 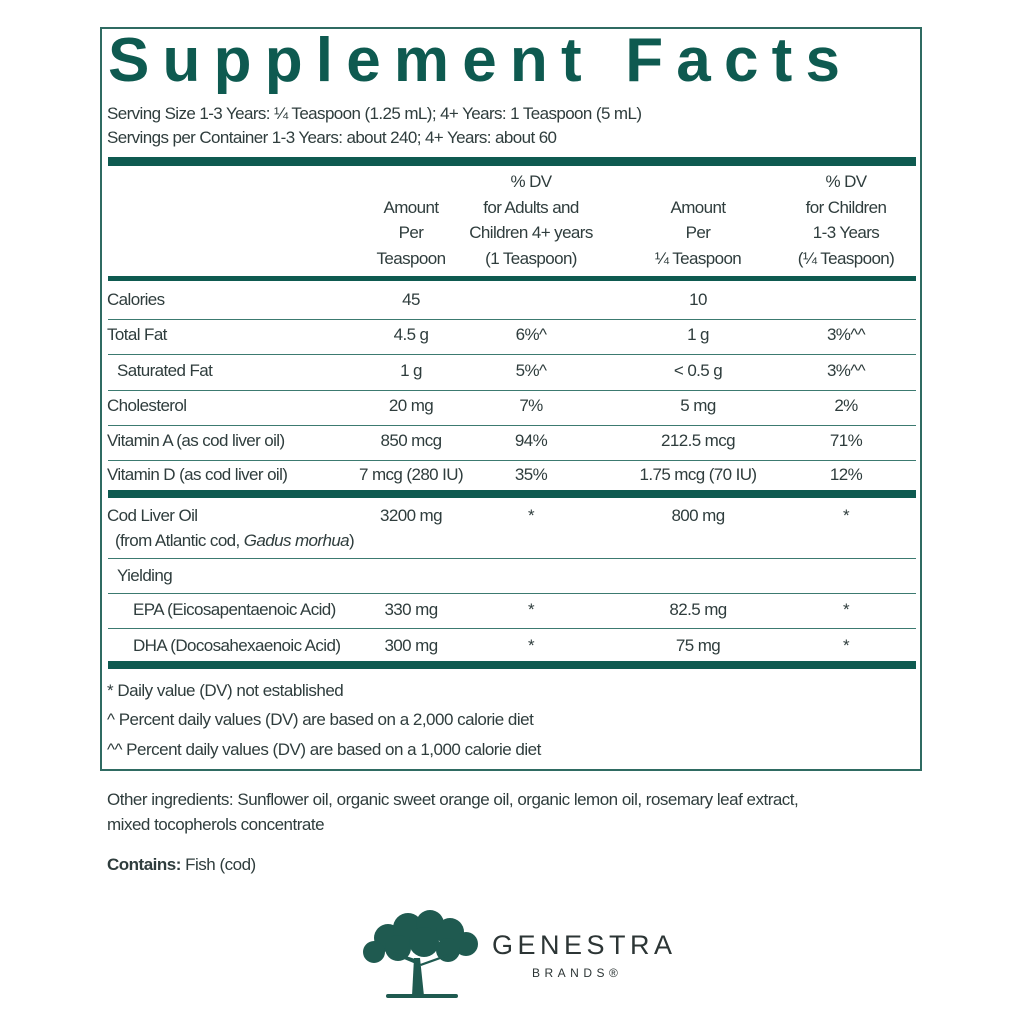 What do you see at coordinates (584, 945) in the screenshot?
I see `brand-name: GENESTRA` at bounding box center [584, 945].